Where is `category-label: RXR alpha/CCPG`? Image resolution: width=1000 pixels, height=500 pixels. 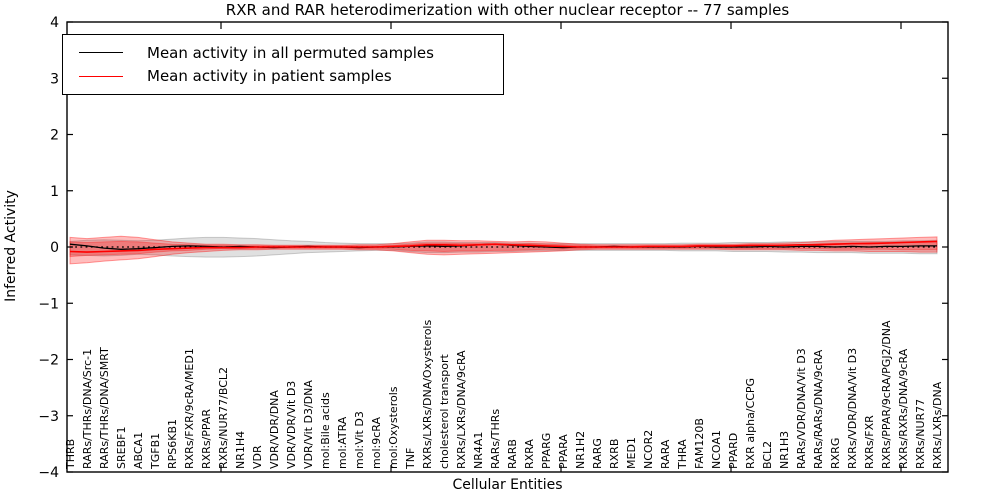 category-label: RXR alpha/CCPG is located at coordinates (750, 423).